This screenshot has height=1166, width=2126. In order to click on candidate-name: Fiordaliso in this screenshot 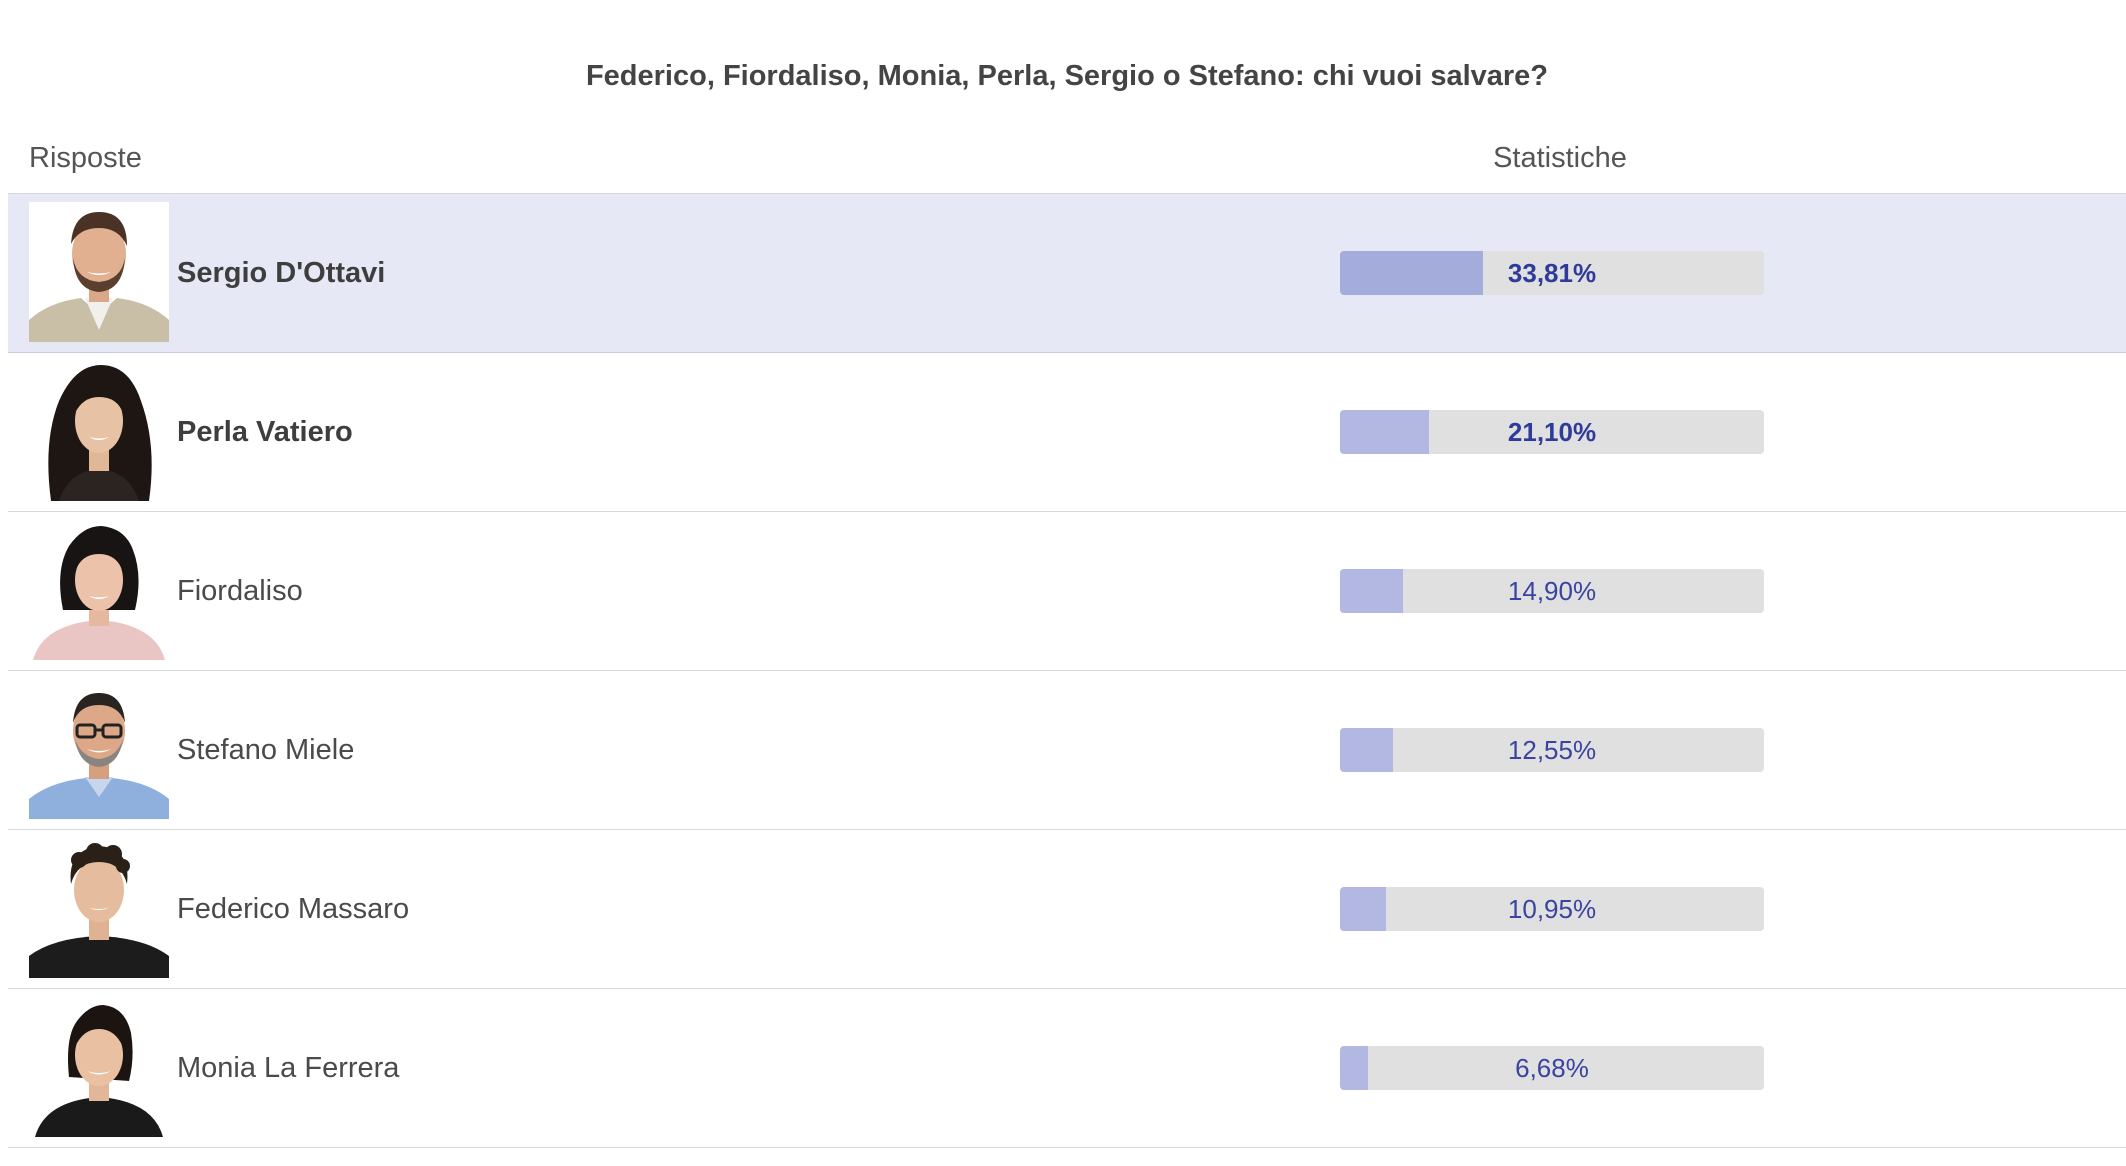, I will do `click(240, 591)`.